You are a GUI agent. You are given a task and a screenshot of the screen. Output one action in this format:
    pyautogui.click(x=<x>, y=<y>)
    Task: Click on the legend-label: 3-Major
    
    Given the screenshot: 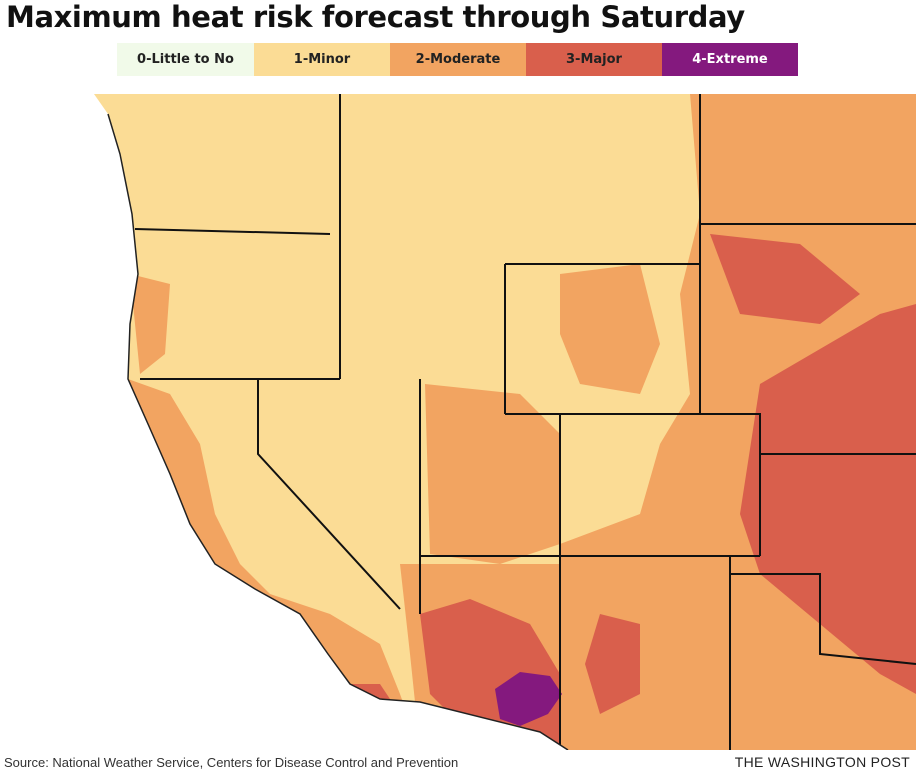 What is the action you would take?
    pyautogui.click(x=594, y=59)
    